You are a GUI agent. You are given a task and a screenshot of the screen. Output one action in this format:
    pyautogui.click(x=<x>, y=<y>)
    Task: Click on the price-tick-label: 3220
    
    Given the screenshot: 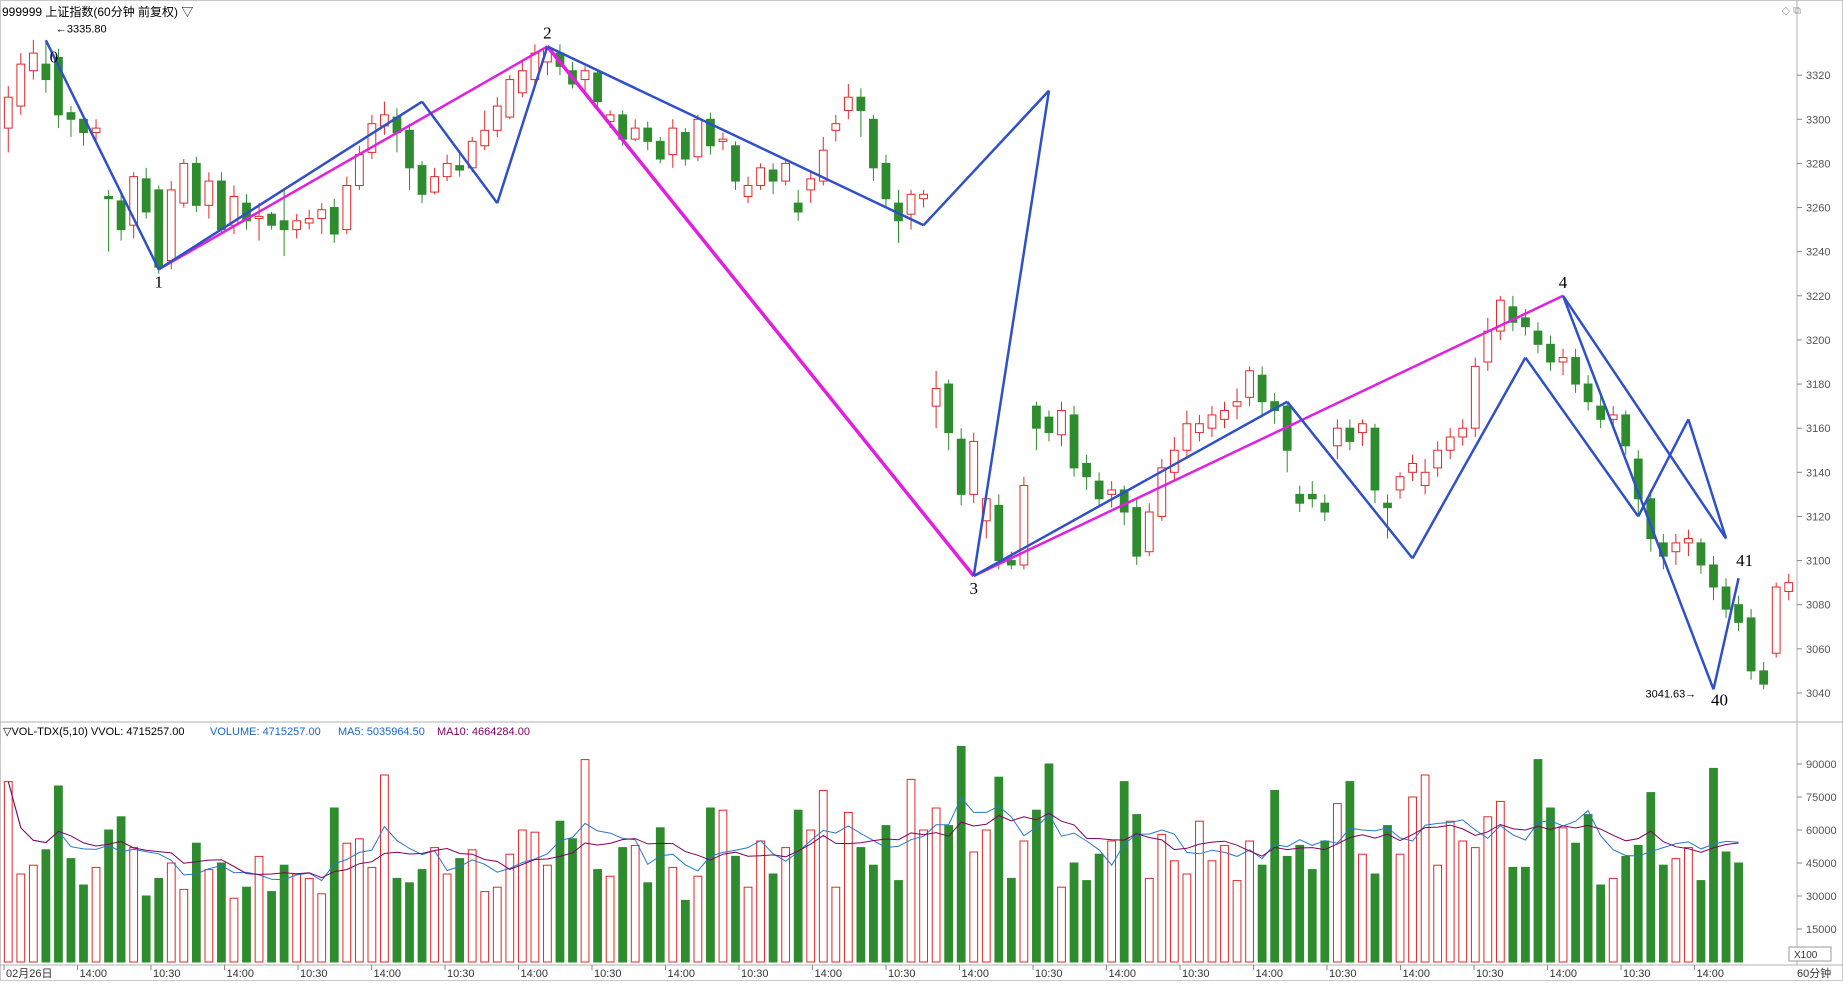 What is the action you would take?
    pyautogui.click(x=1818, y=297)
    